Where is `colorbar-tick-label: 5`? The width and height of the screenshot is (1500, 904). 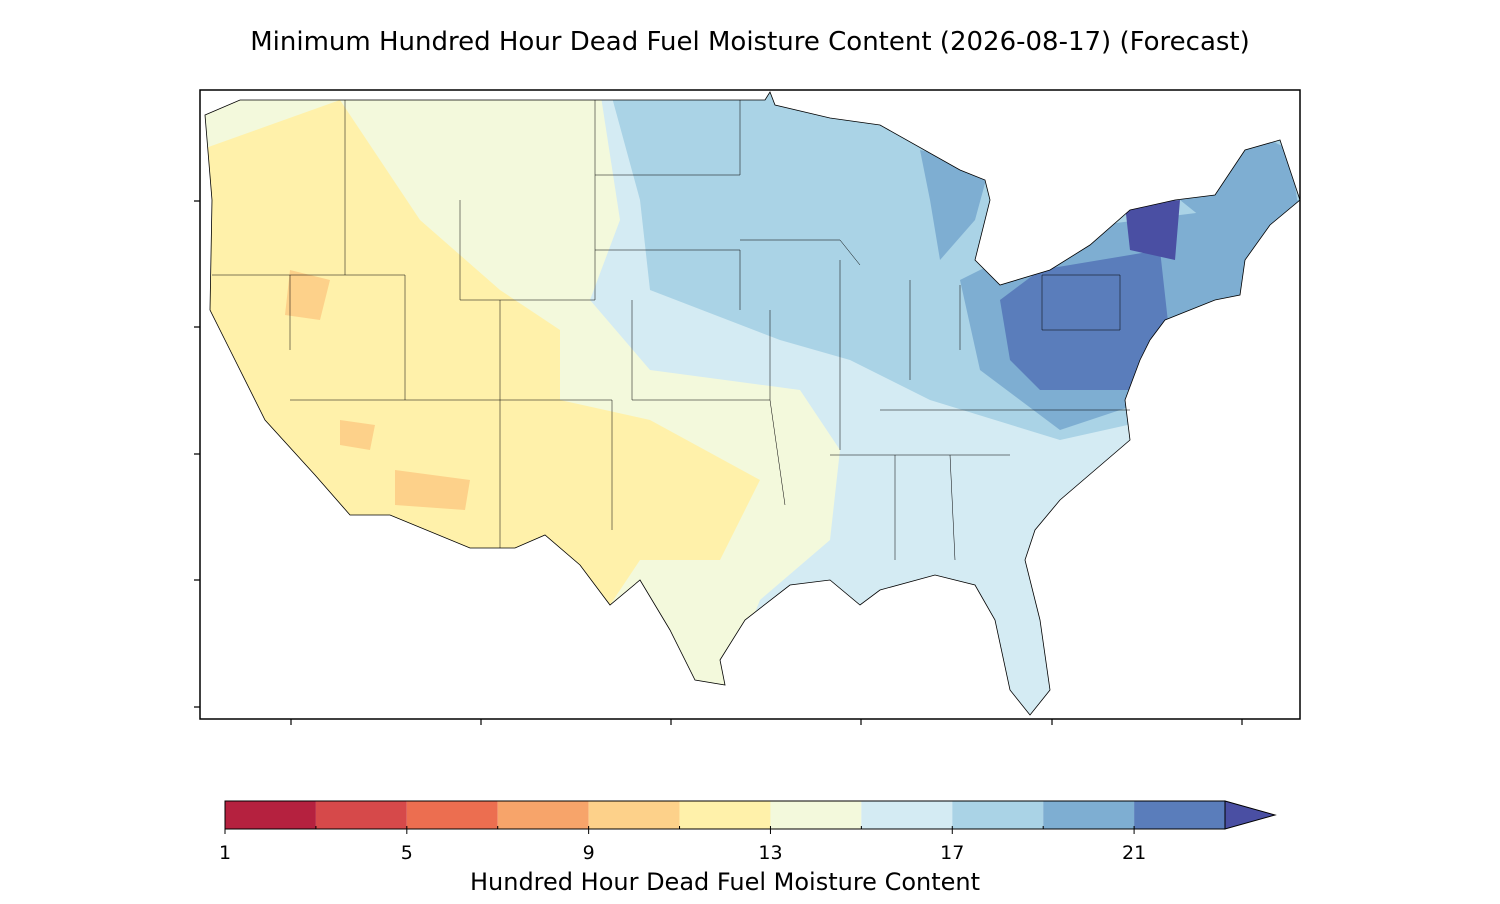
colorbar-tick-label: 5 is located at coordinates (407, 853).